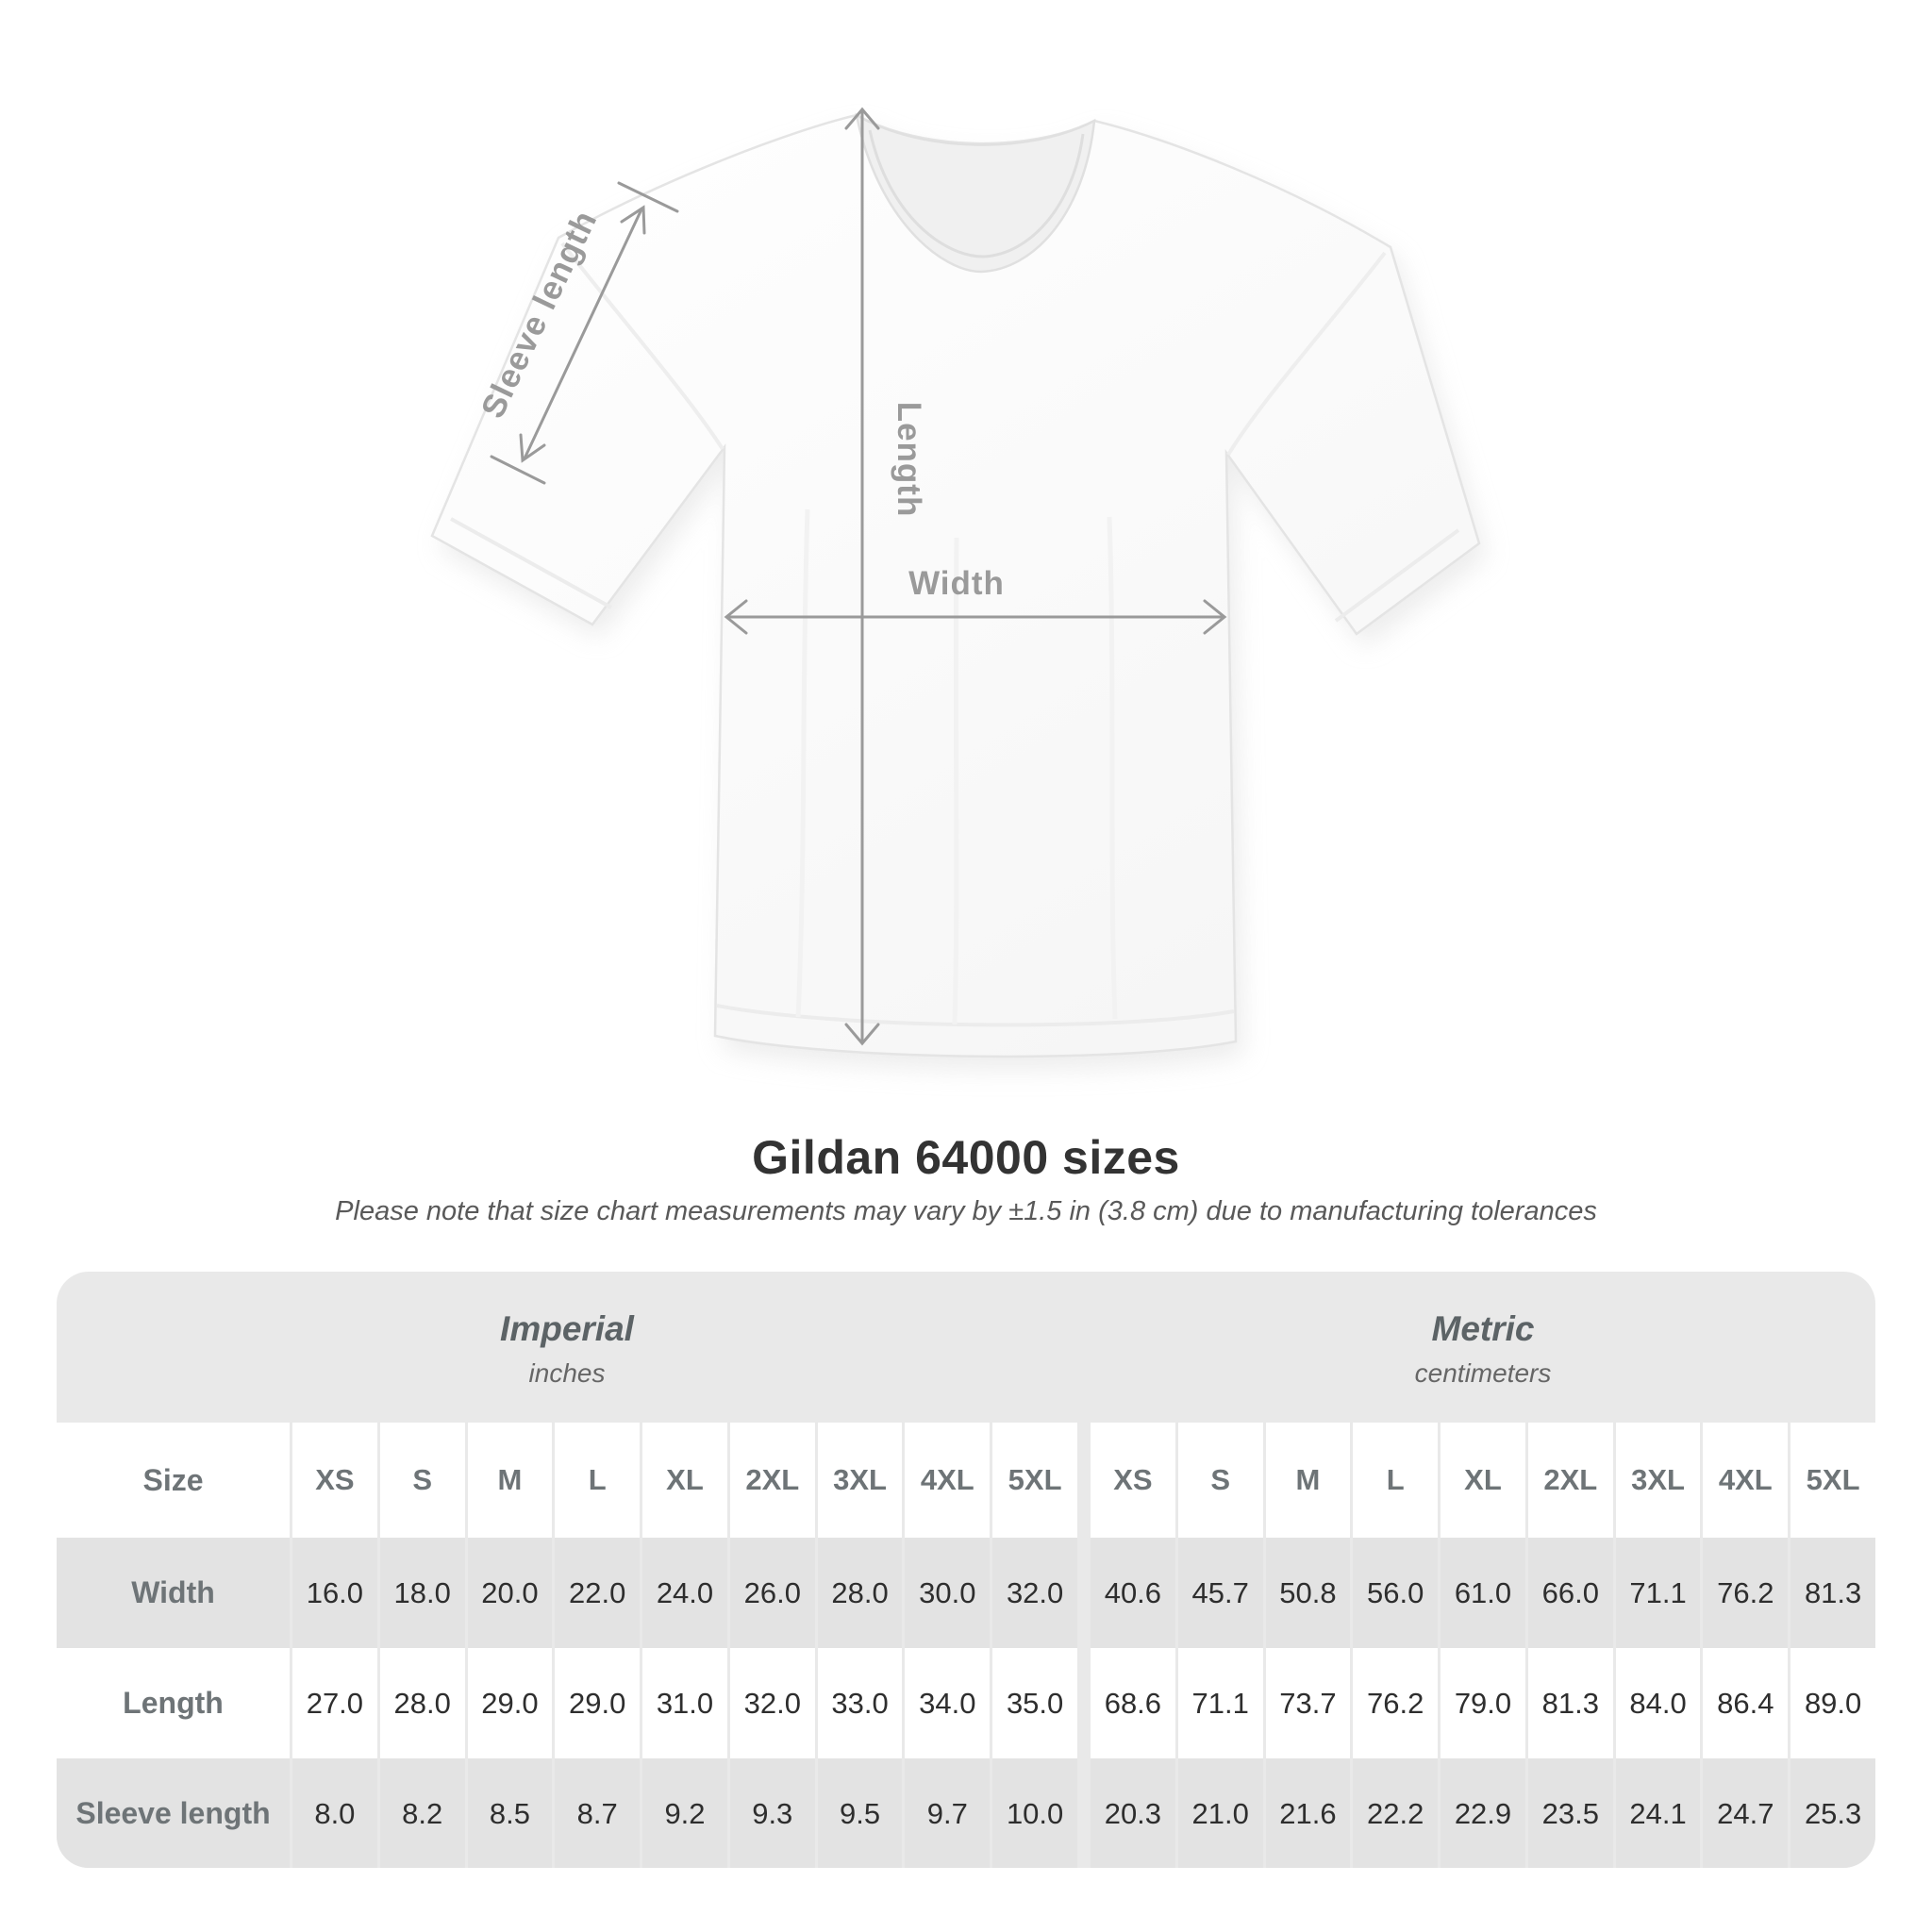 This screenshot has width=1932, height=1932. I want to click on length-label: Length, so click(909, 460).